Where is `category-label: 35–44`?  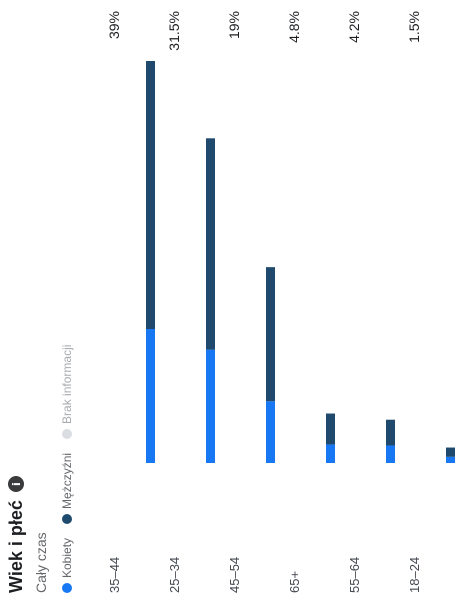 category-label: 35–44 is located at coordinates (114, 575).